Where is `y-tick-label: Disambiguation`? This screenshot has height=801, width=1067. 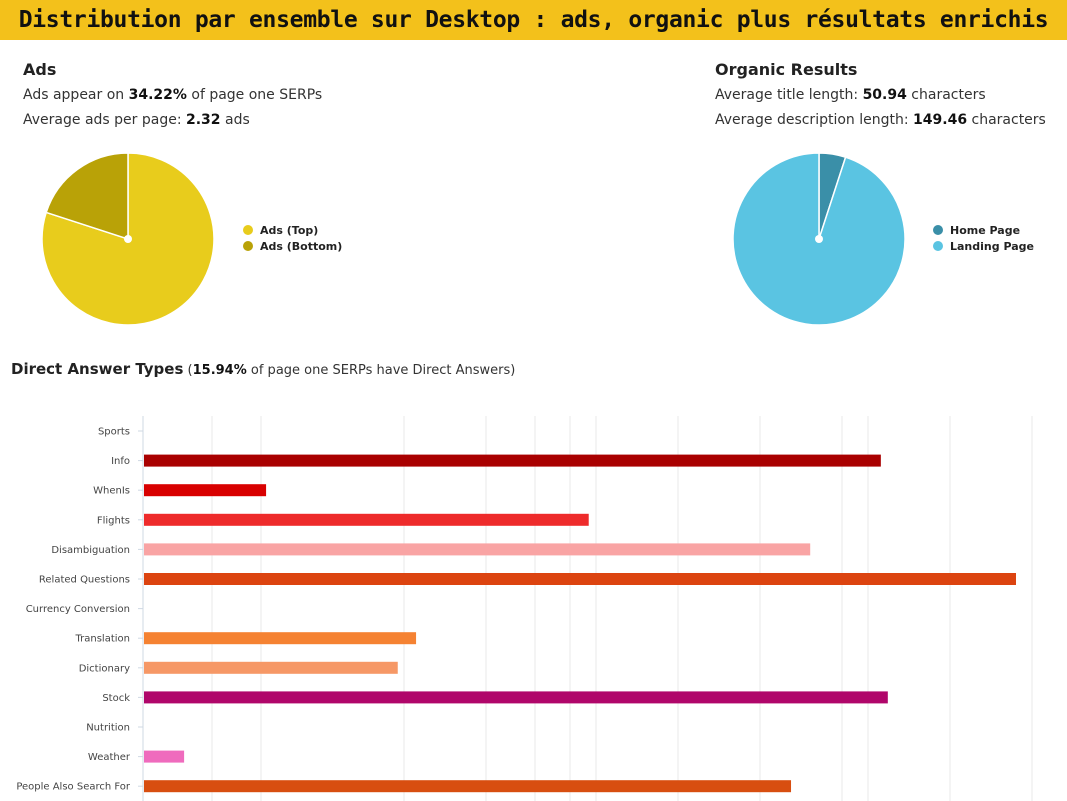 y-tick-label: Disambiguation is located at coordinates (90, 550).